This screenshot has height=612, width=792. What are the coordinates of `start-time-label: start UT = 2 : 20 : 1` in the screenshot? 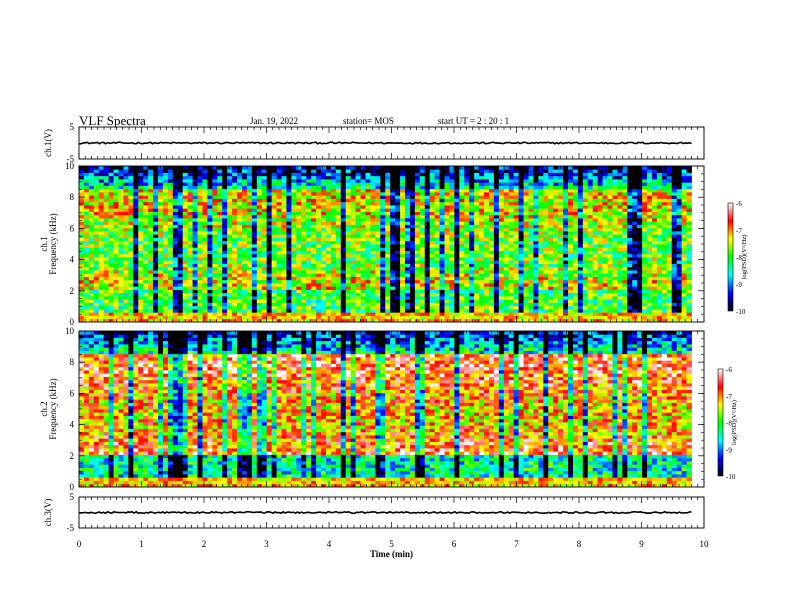 It's located at (474, 121).